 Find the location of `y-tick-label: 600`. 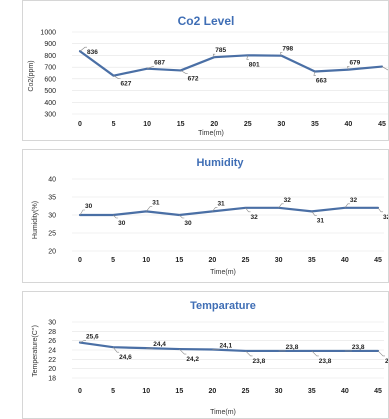

y-tick-label: 600 is located at coordinates (50, 79).